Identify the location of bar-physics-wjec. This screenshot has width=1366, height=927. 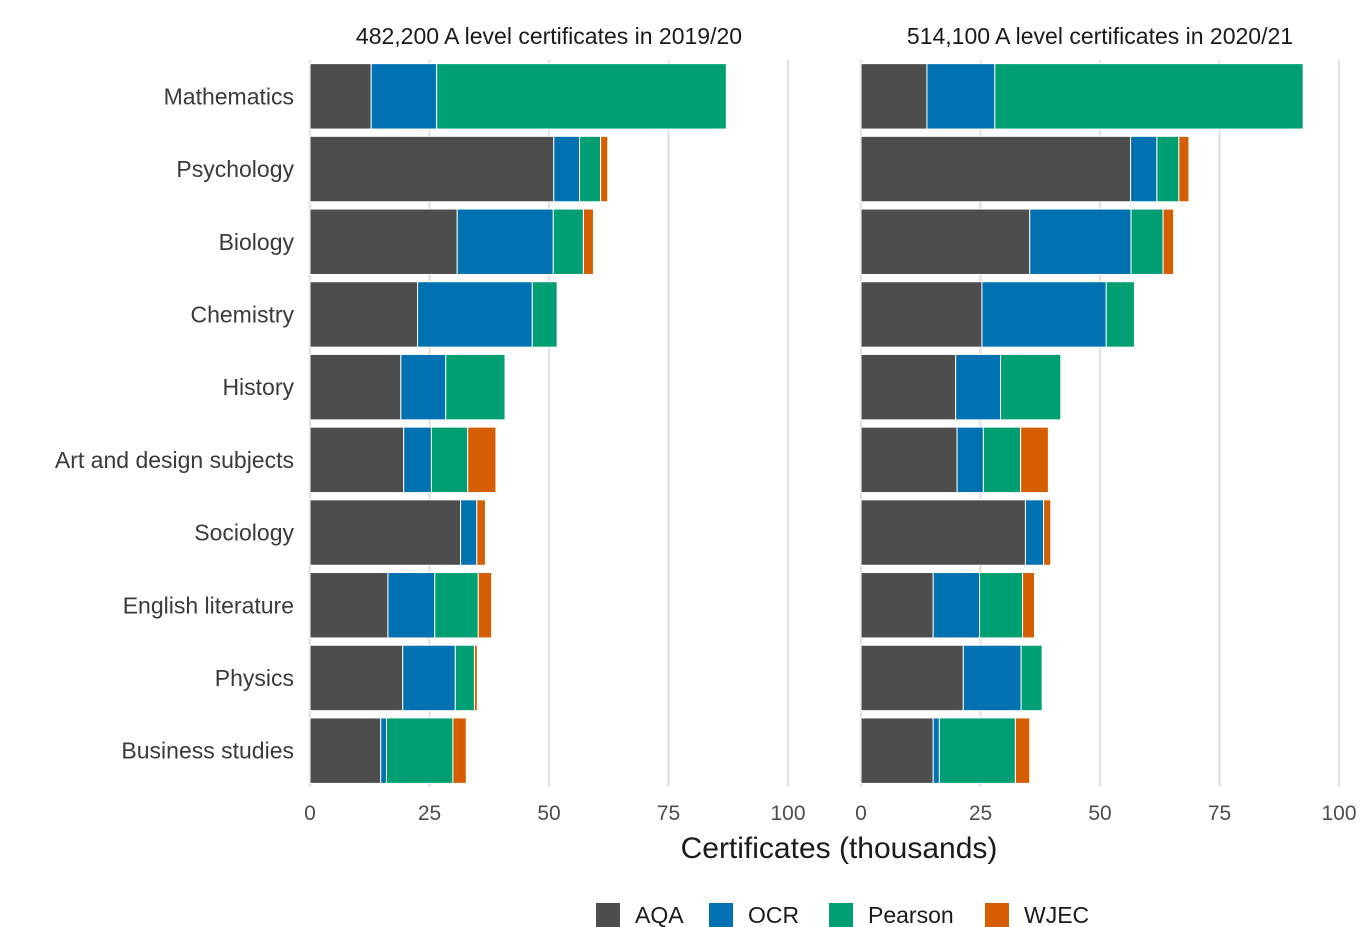
(475, 678).